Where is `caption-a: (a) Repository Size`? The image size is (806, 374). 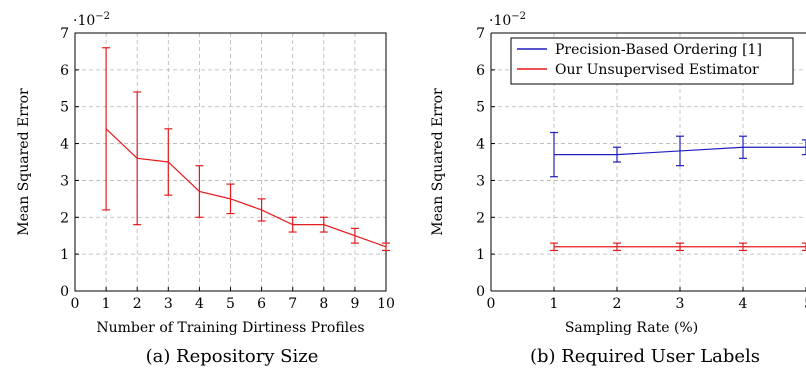 caption-a: (a) Repository Size is located at coordinates (232, 356).